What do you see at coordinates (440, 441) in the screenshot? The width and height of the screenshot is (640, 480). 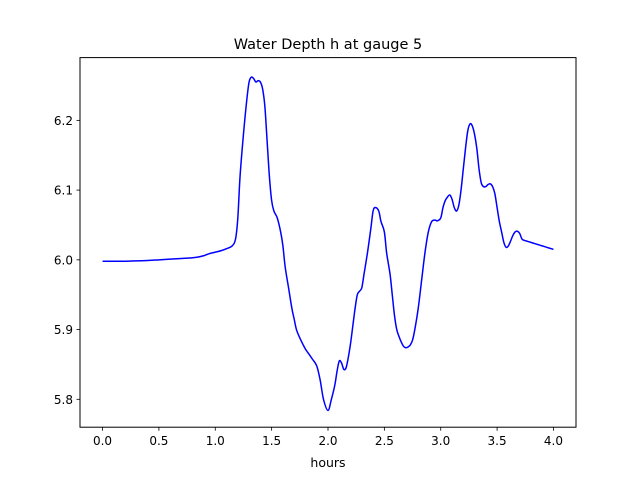 I see `x-tick-label: 3.0` at bounding box center [440, 441].